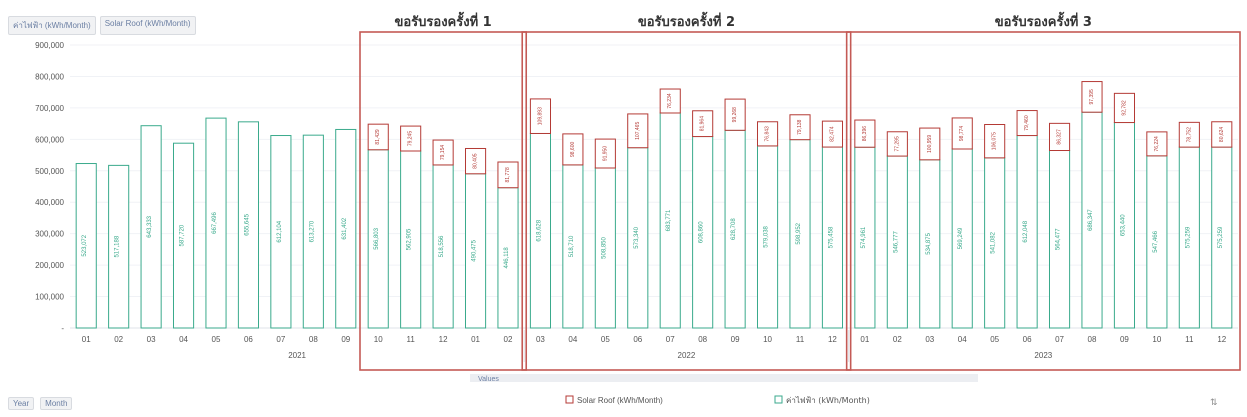 The image size is (1247, 417). What do you see at coordinates (49, 234) in the screenshot?
I see `y-tick-label: 300,000` at bounding box center [49, 234].